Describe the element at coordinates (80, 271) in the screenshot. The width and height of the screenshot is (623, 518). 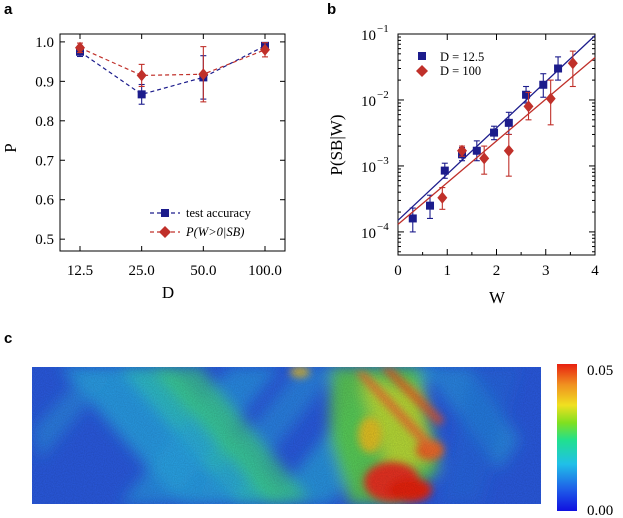
I see `panel-a-xtick-label: 12.5` at that location.